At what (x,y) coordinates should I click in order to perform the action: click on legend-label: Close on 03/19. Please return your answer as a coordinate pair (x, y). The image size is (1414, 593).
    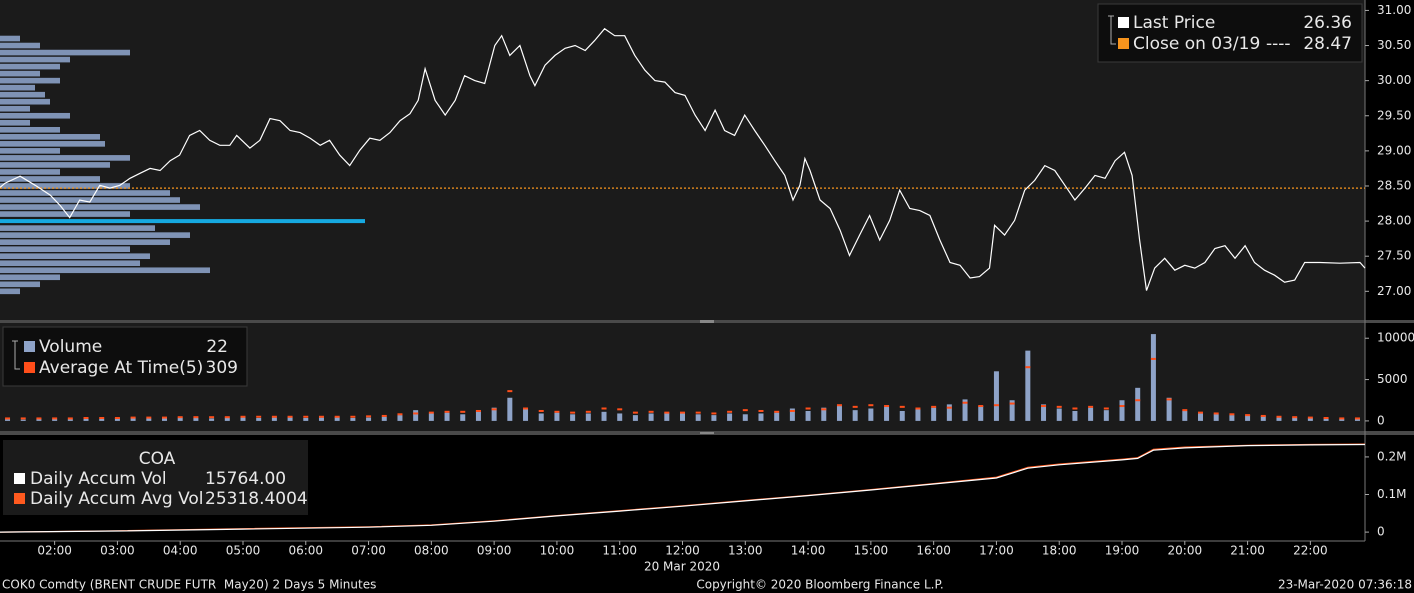
    Looking at the image, I should click on (1196, 44).